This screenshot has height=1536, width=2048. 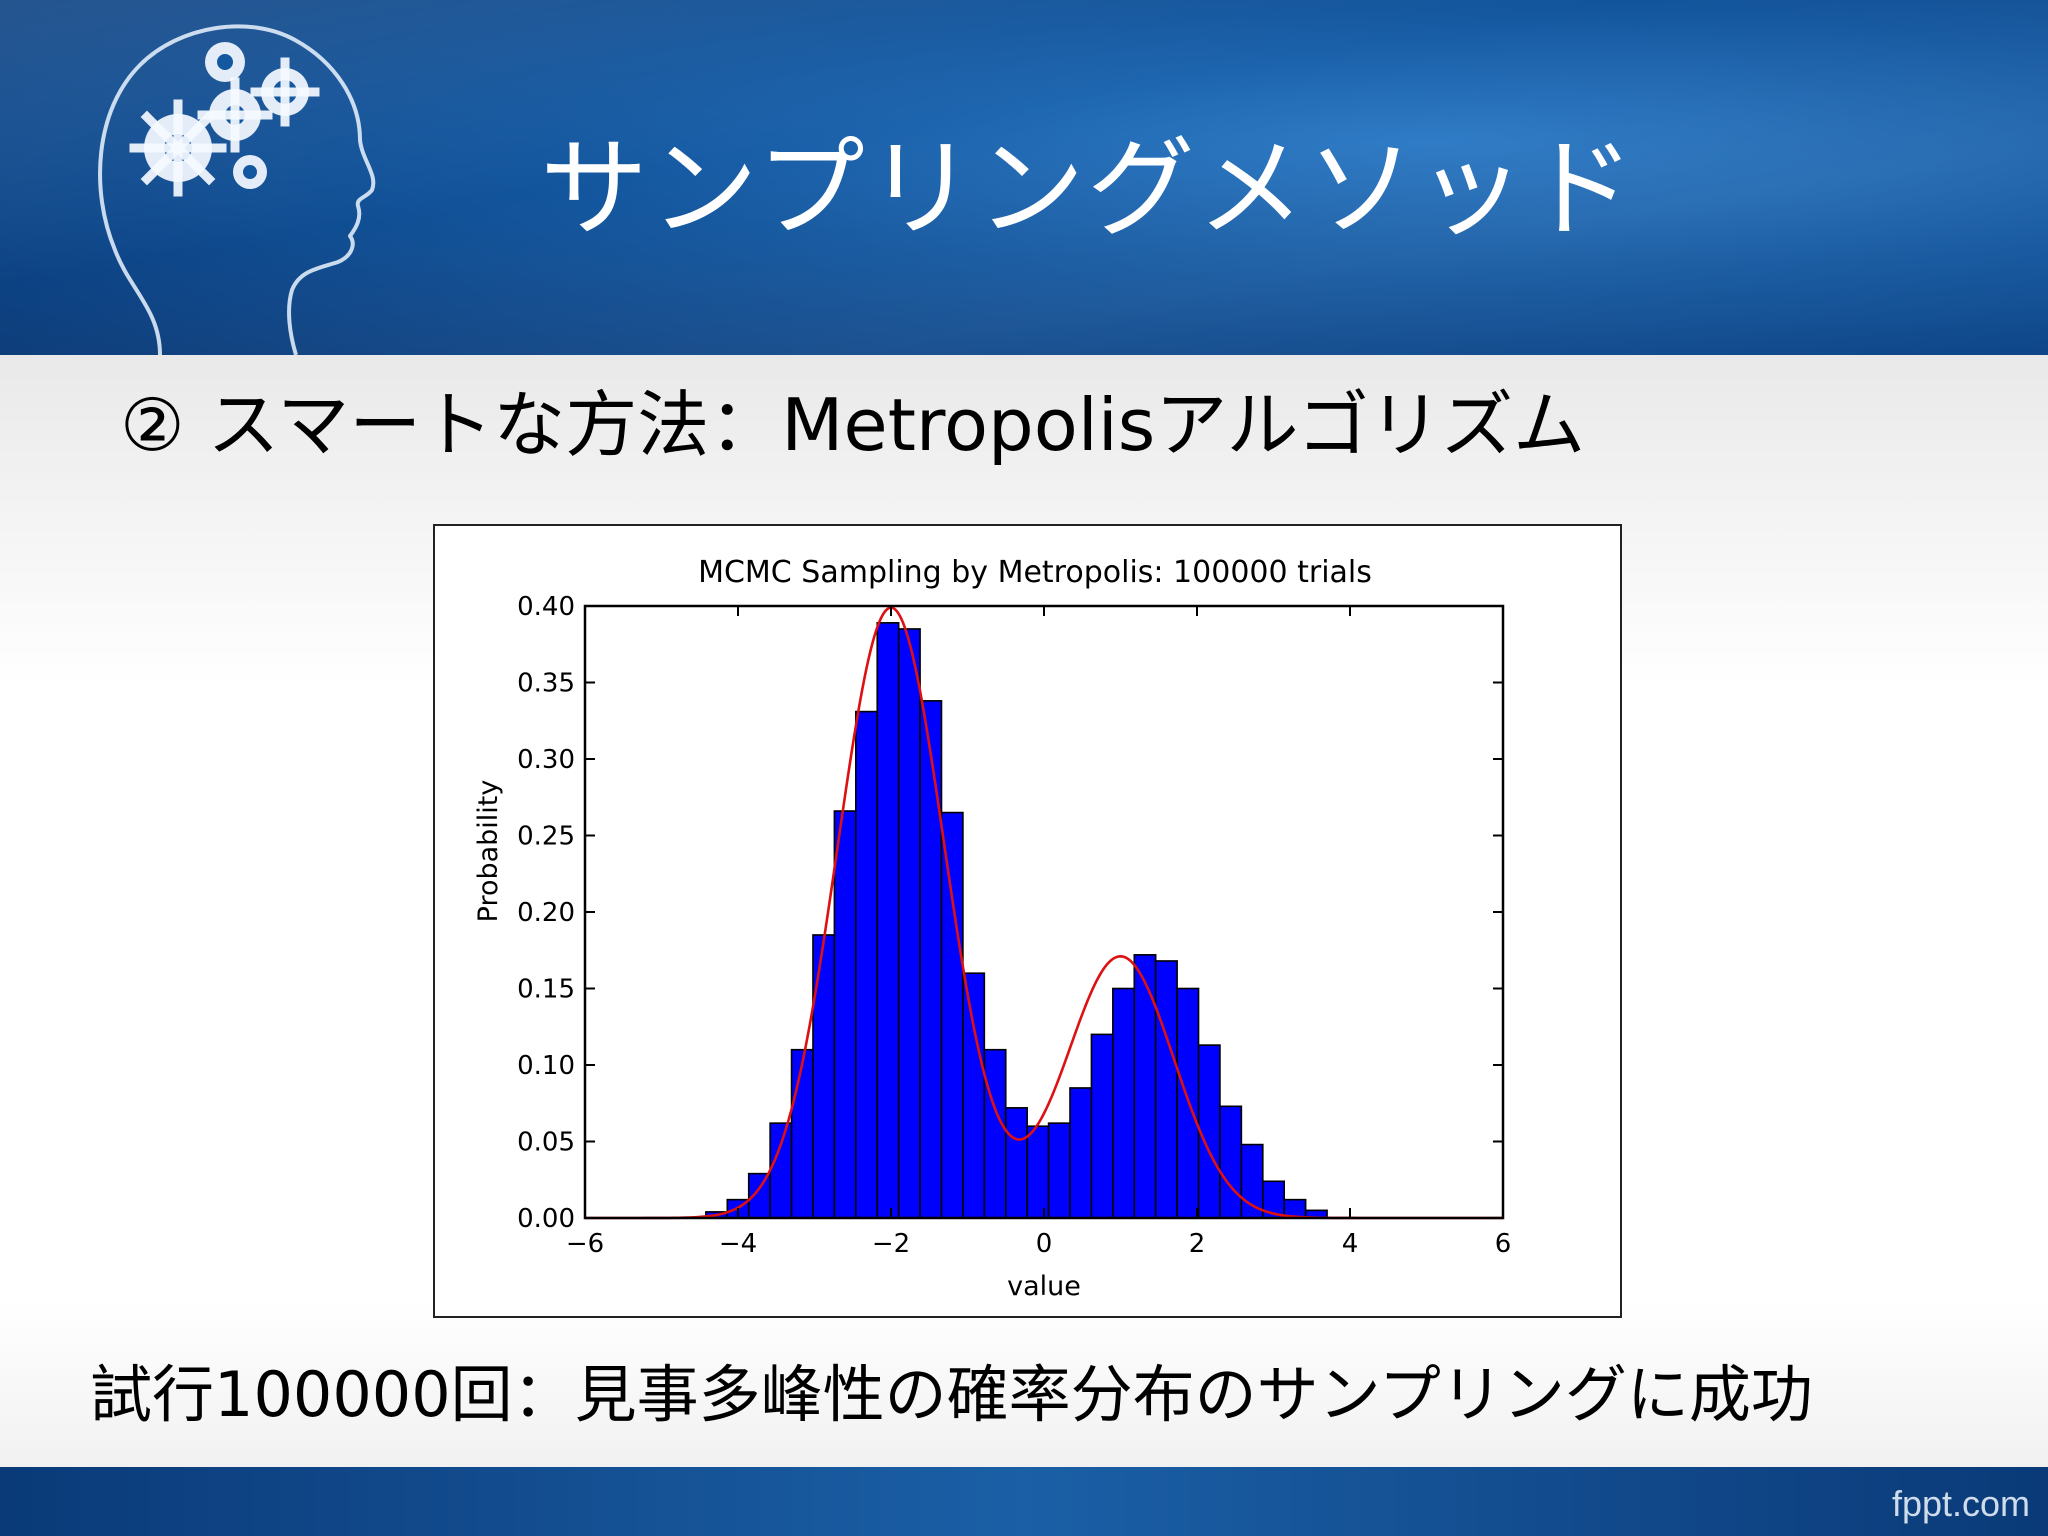 I want to click on y-axis-label: Probability, so click(x=488, y=851).